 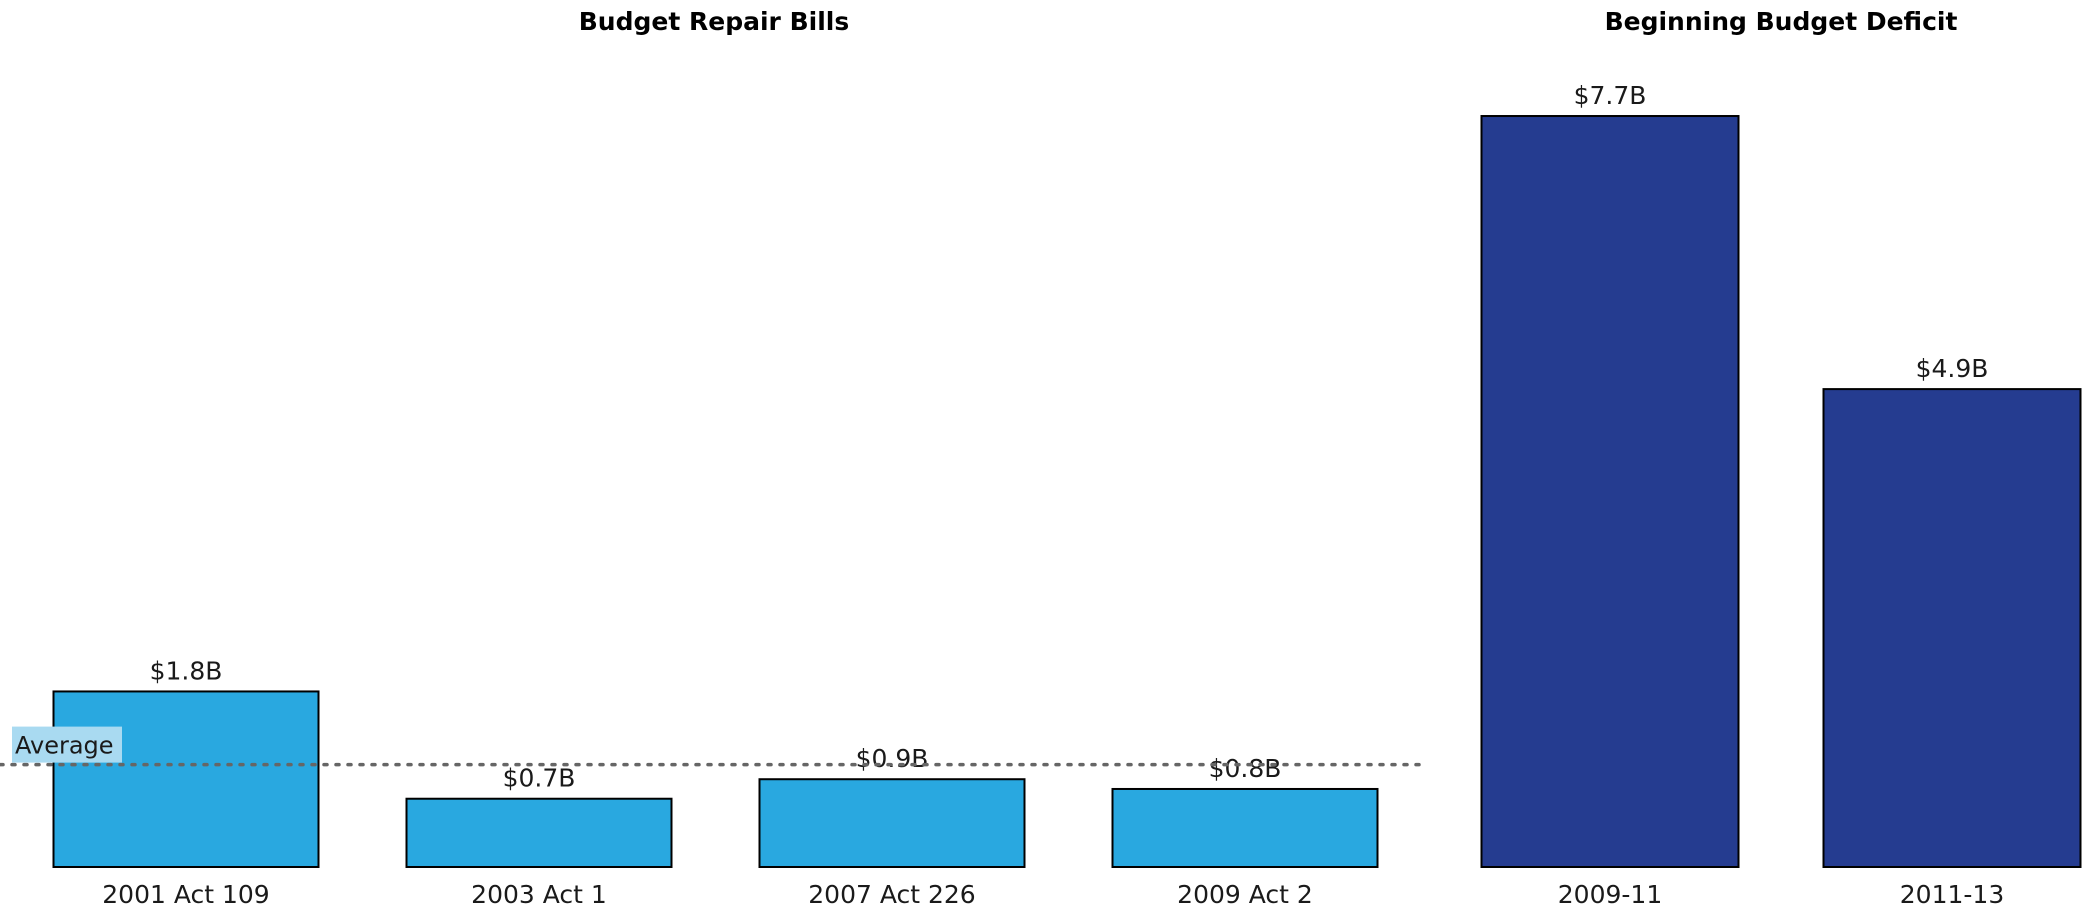 I want to click on chart-title-beginning-budget-deficit: Beginning Budget Deficit, so click(x=1781, y=21).